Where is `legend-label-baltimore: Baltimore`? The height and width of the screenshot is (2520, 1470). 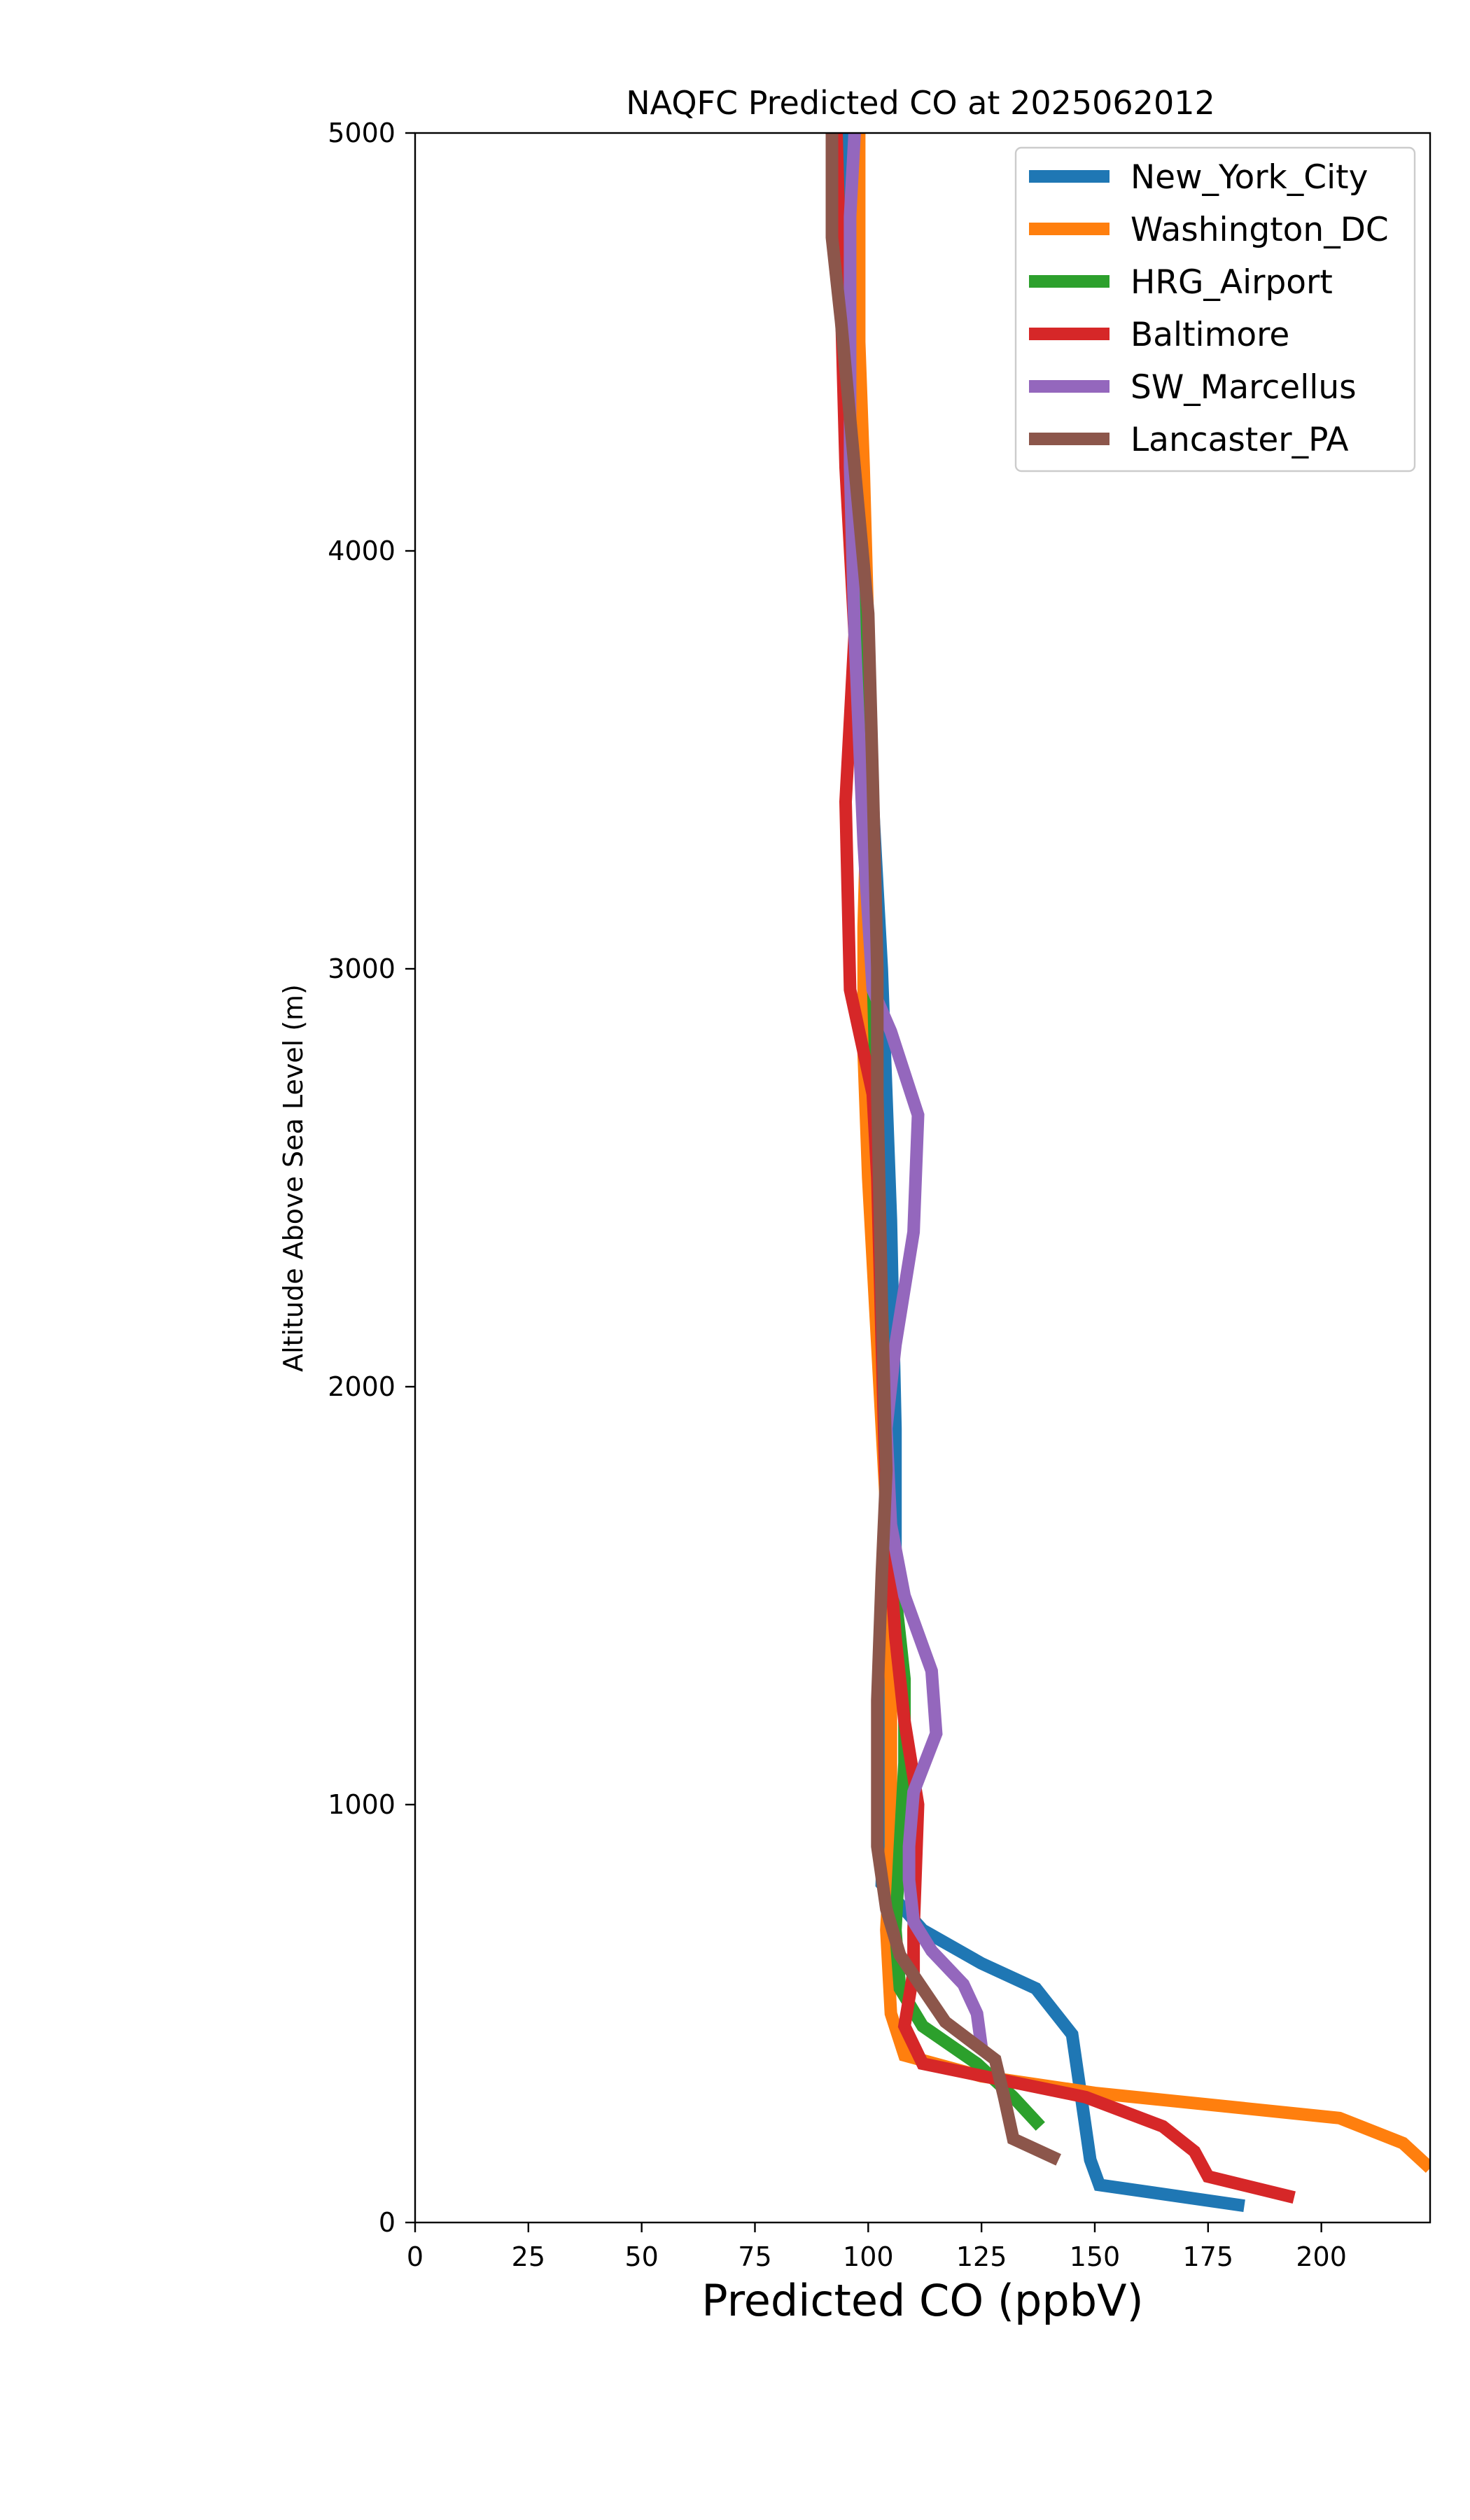
legend-label-baltimore: Baltimore is located at coordinates (1209, 335).